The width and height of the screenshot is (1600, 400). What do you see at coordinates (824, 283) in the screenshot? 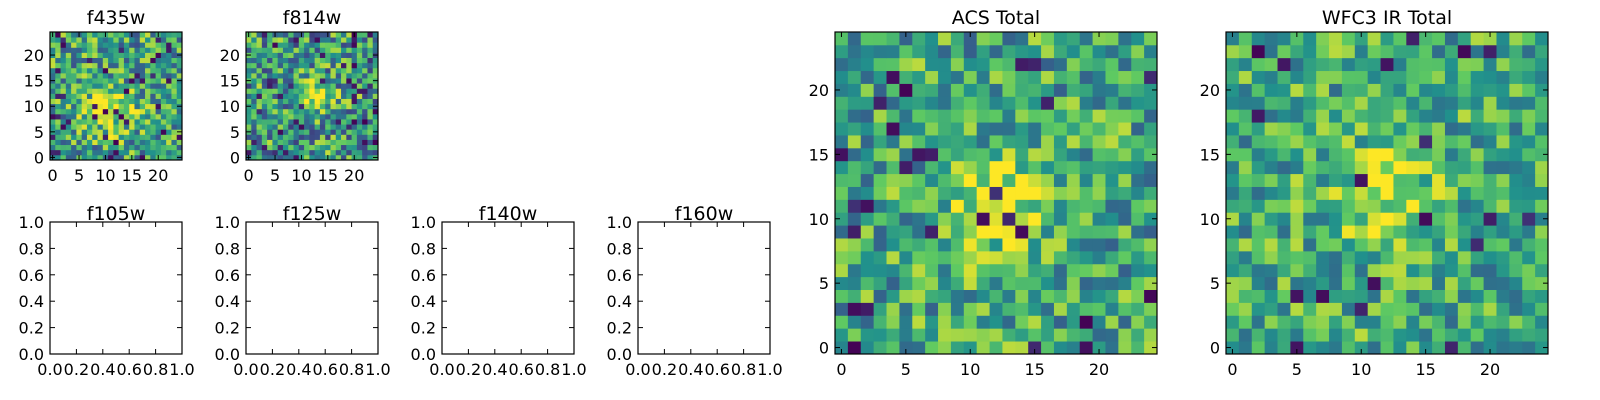
I see `y-tick-label: 5` at bounding box center [824, 283].